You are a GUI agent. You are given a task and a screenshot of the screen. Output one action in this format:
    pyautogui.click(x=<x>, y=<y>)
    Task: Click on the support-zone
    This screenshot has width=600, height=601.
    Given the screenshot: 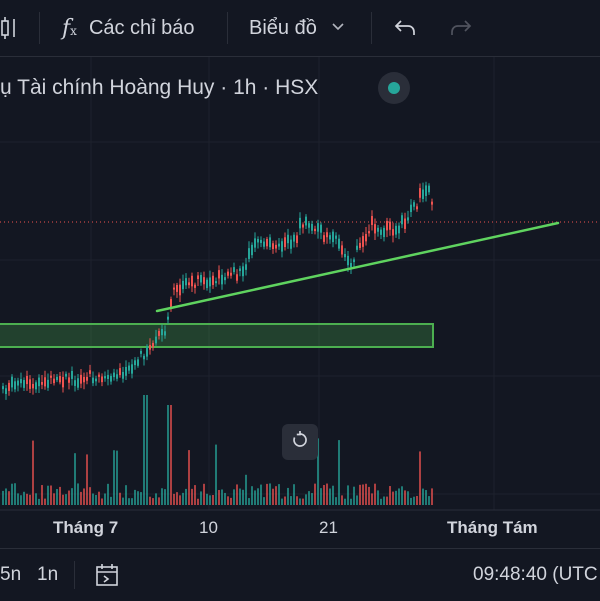 What is the action you would take?
    pyautogui.click(x=217, y=335)
    